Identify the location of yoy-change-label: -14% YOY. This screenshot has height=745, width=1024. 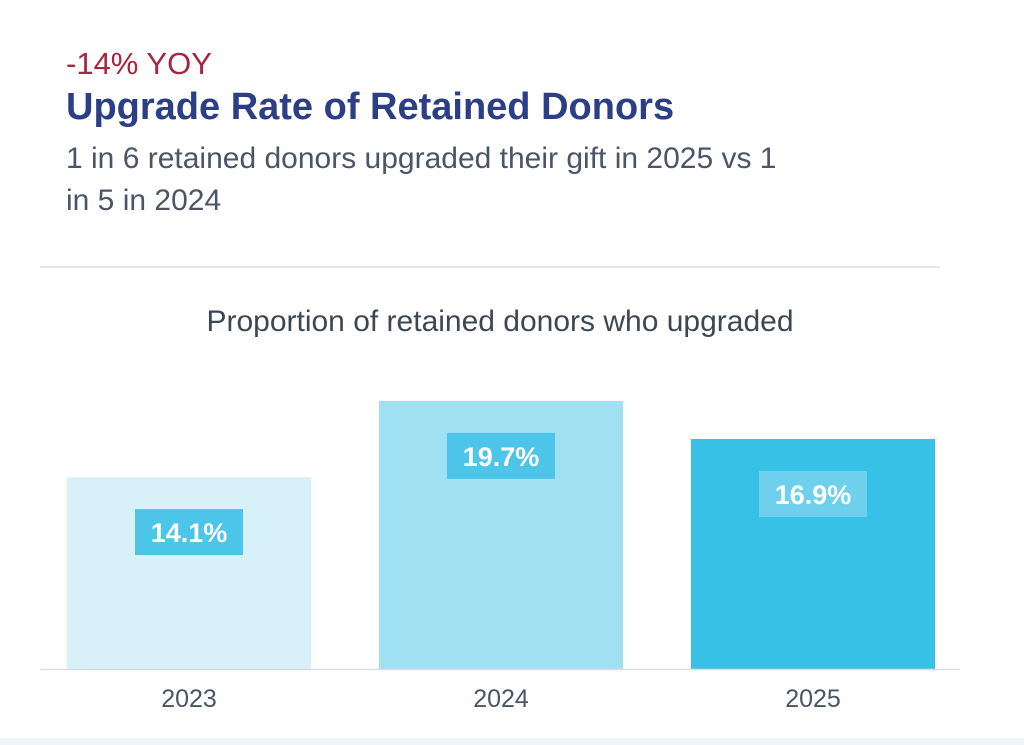
(139, 63).